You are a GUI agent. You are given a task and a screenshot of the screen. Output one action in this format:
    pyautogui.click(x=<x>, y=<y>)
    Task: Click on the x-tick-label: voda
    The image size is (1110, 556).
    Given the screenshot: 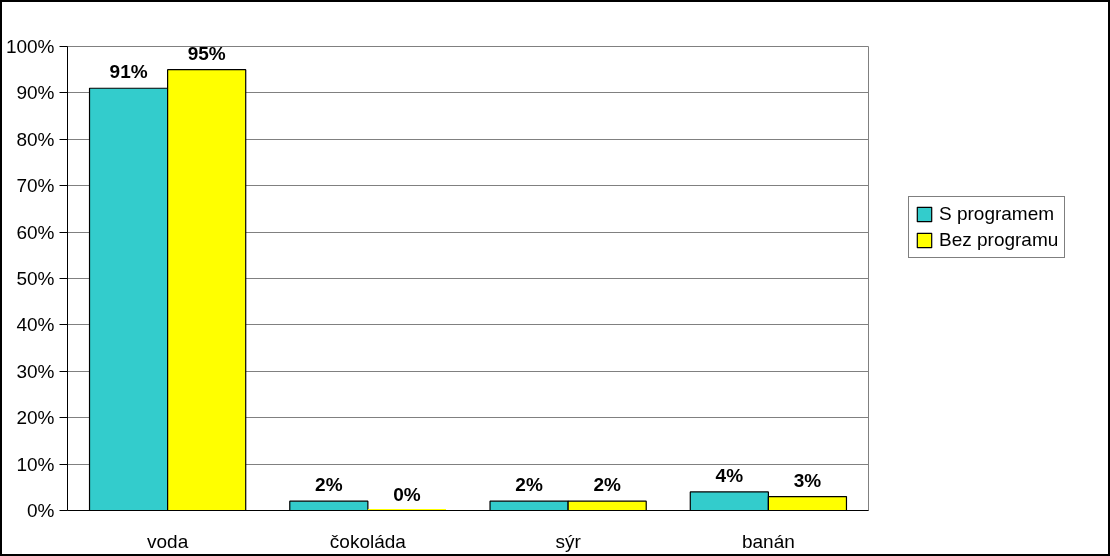 What is the action you would take?
    pyautogui.click(x=168, y=541)
    